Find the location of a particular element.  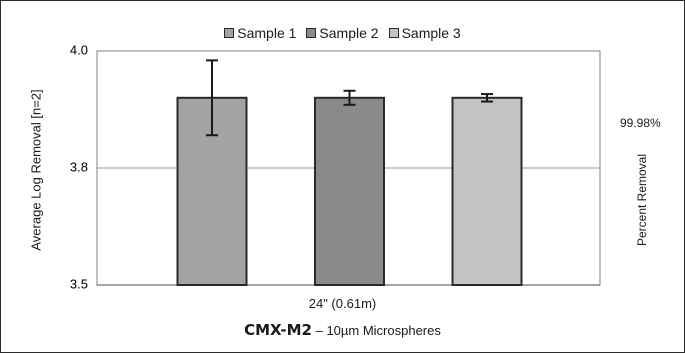

legend-label: Sample 1 is located at coordinates (267, 33).